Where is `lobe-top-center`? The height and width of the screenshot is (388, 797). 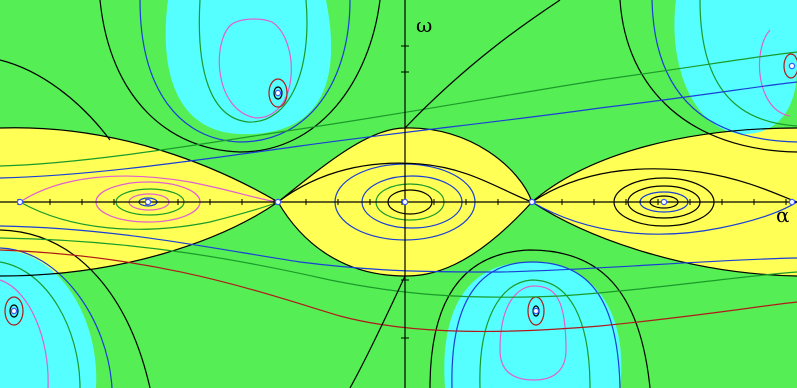 lobe-top-center is located at coordinates (248, 67).